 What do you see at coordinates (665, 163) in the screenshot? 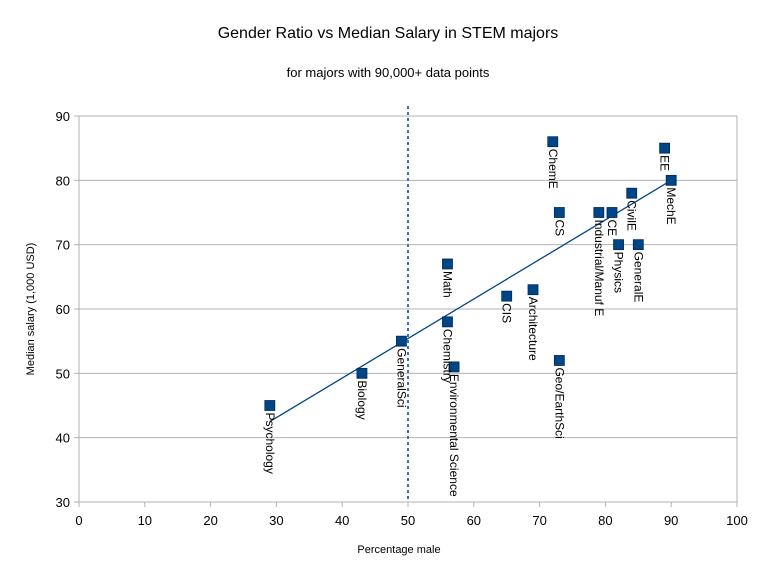
I see `data-label: EE` at bounding box center [665, 163].